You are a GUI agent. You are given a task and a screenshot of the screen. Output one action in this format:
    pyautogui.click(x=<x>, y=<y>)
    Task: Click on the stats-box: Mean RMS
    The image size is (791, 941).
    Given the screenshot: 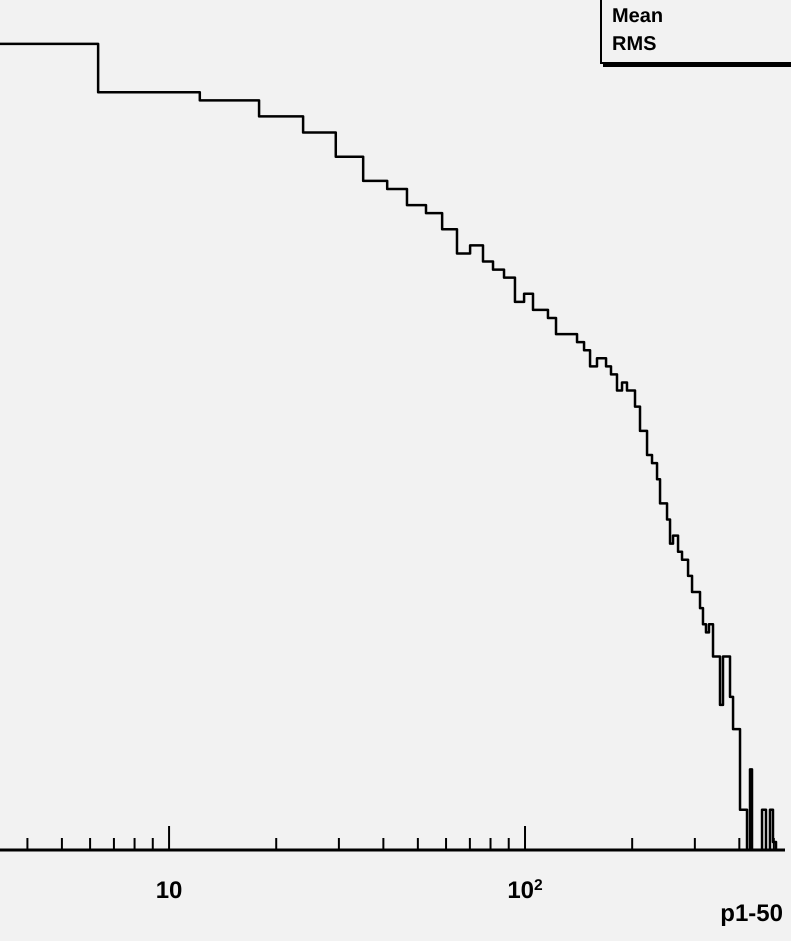 What is the action you would take?
    pyautogui.click(x=695, y=32)
    